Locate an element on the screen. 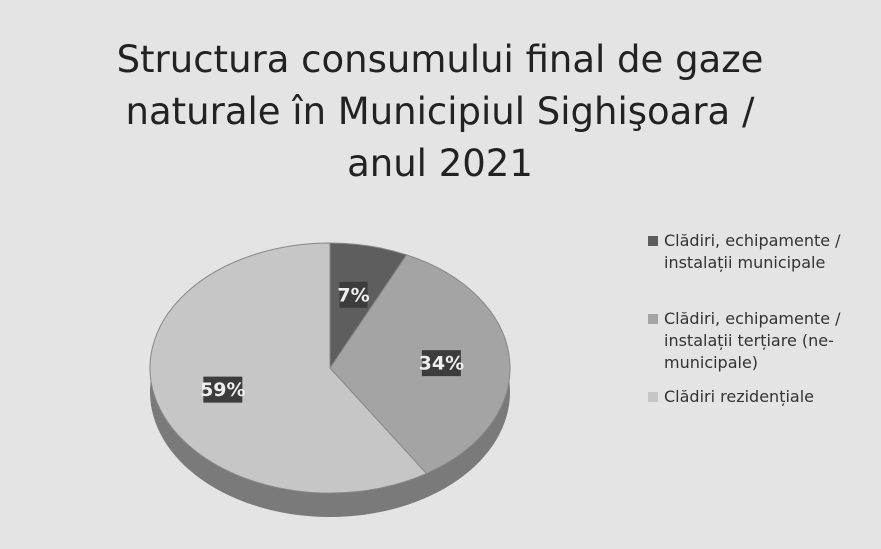 The image size is (881, 549). legend-item: Clădiri rezidențiale is located at coordinates (762, 397).